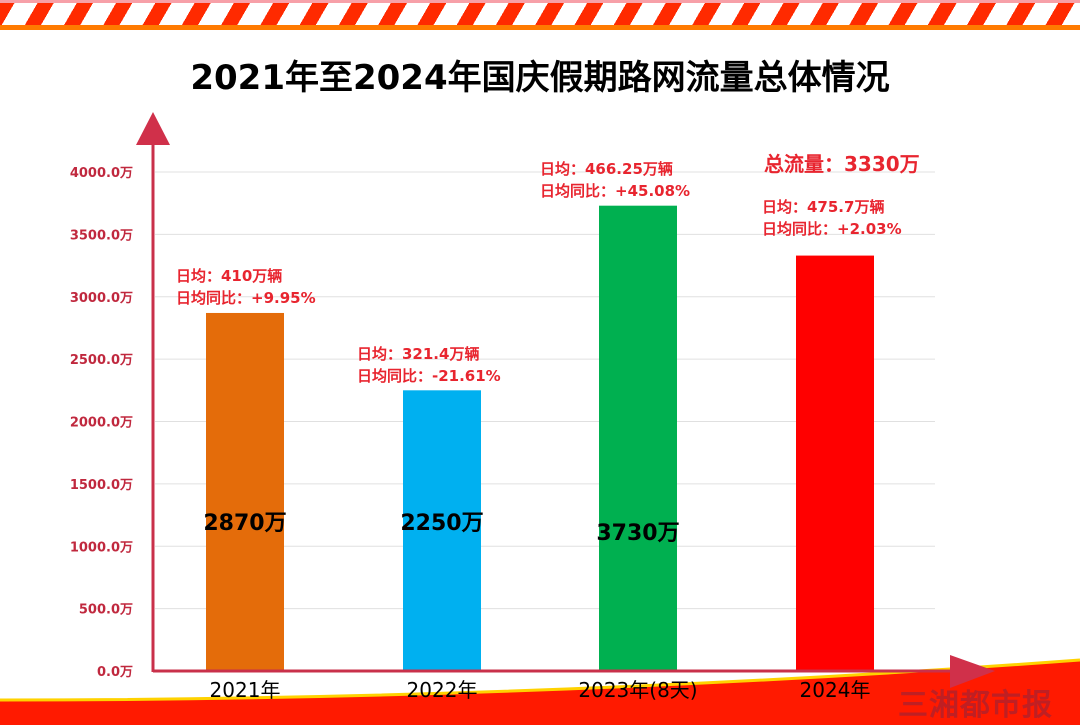 This screenshot has height=725, width=1080. Describe the element at coordinates (245, 491) in the screenshot. I see `bar-2021年` at that location.